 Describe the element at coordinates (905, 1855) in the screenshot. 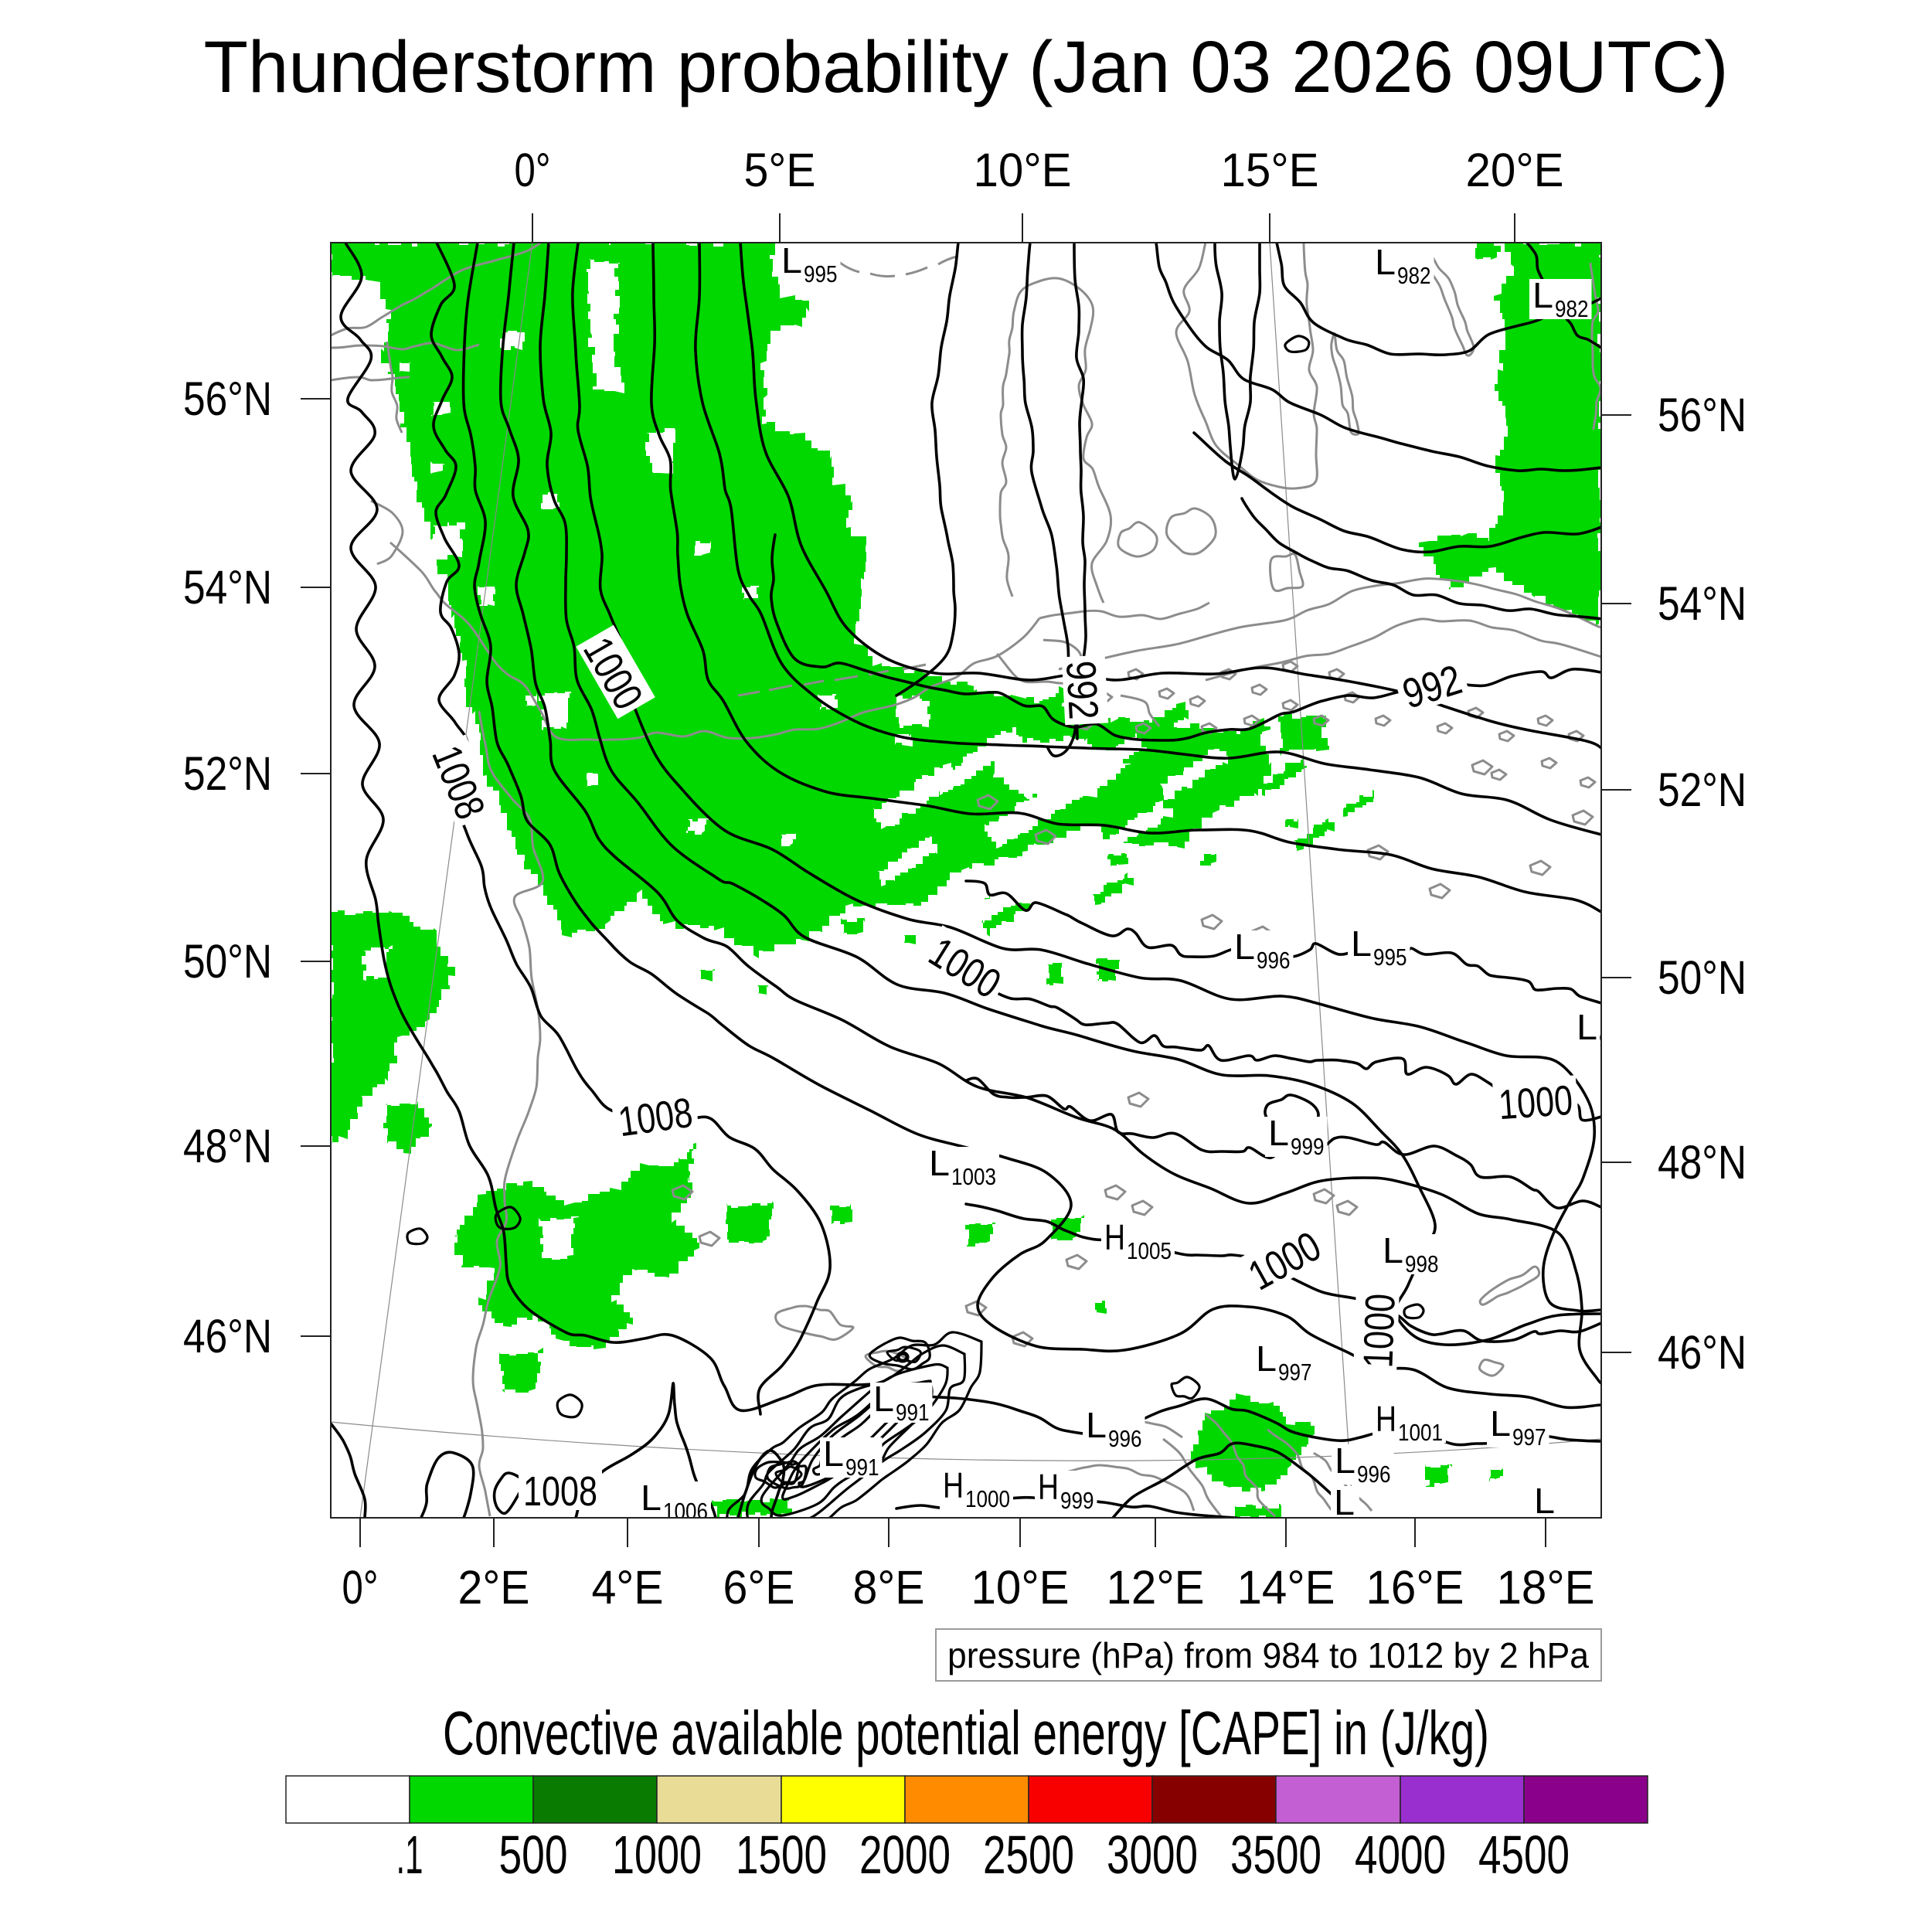

I see `svg-text: 2000` at that location.